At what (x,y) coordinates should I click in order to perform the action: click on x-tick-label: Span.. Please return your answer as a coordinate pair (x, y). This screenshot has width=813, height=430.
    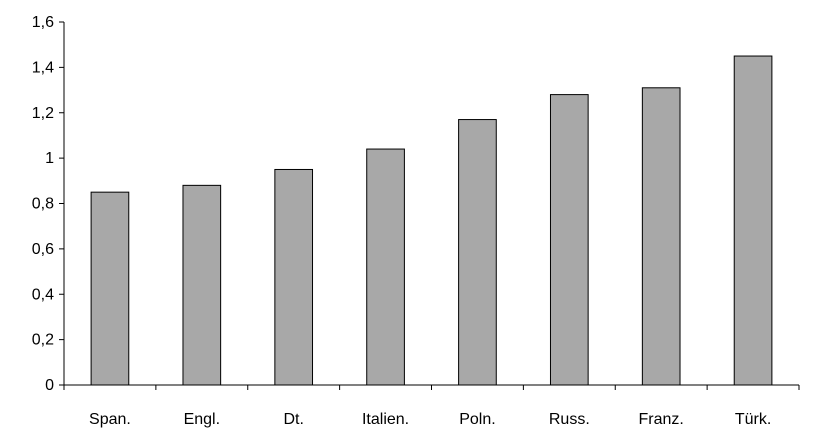
    Looking at the image, I should click on (110, 419).